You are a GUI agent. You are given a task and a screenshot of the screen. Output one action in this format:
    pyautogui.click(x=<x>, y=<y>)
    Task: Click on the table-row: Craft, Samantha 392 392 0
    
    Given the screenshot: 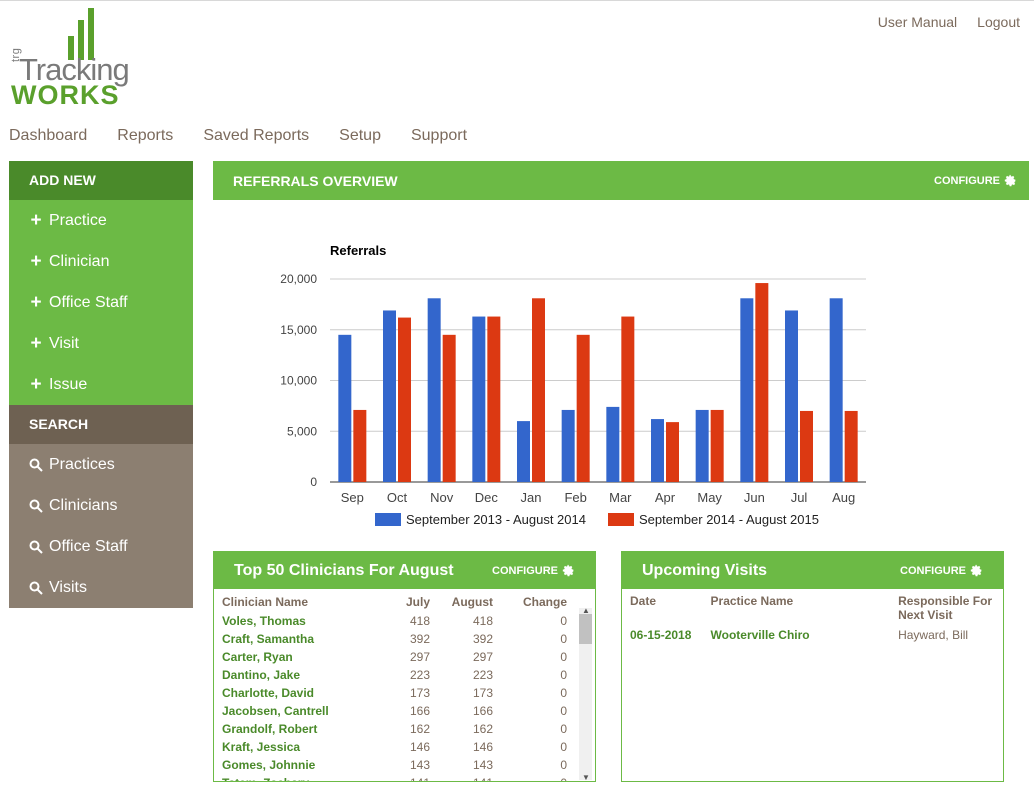 What is the action you would take?
    pyautogui.click(x=394, y=639)
    